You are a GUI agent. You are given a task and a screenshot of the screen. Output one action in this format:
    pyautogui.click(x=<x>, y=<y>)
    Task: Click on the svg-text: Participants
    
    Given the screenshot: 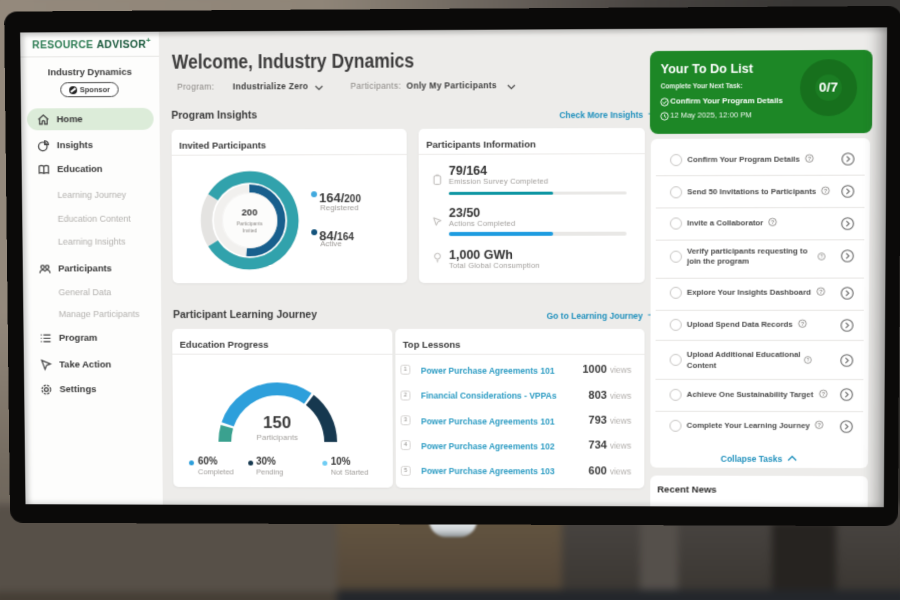 What is the action you would take?
    pyautogui.click(x=250, y=224)
    